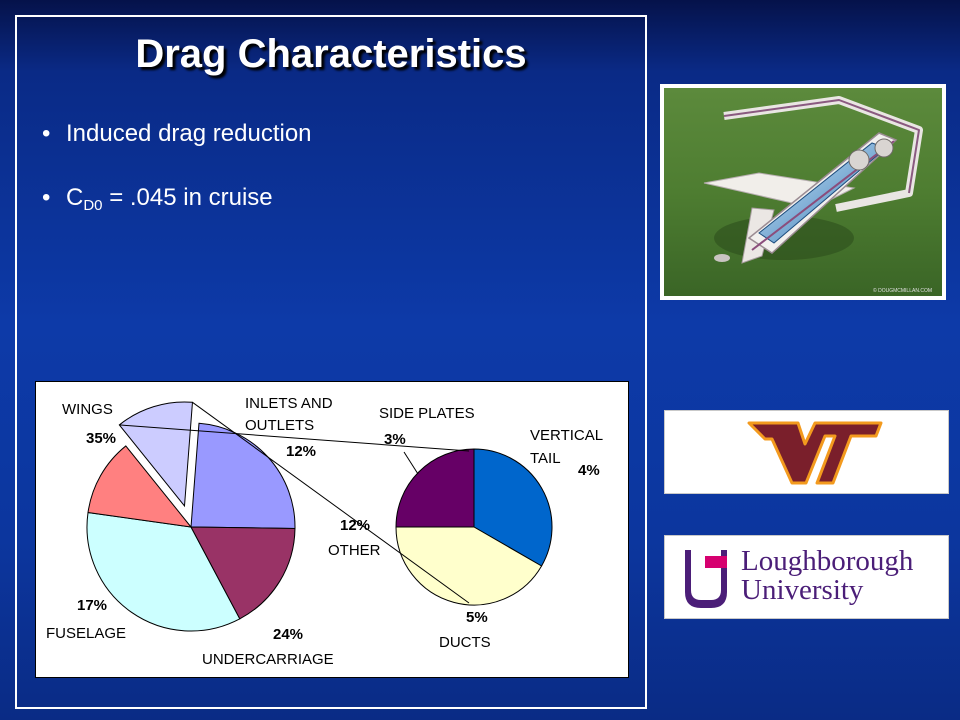 The image size is (960, 720). Describe the element at coordinates (545, 458) in the screenshot. I see `vertical-tail-label-line2: TAIL` at that location.